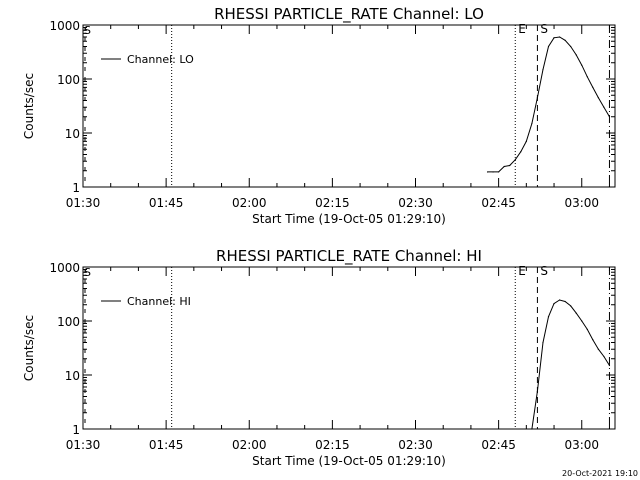  What do you see at coordinates (600, 473) in the screenshot?
I see `footer-timestamp: 20-Oct-2021 19:10` at bounding box center [600, 473].